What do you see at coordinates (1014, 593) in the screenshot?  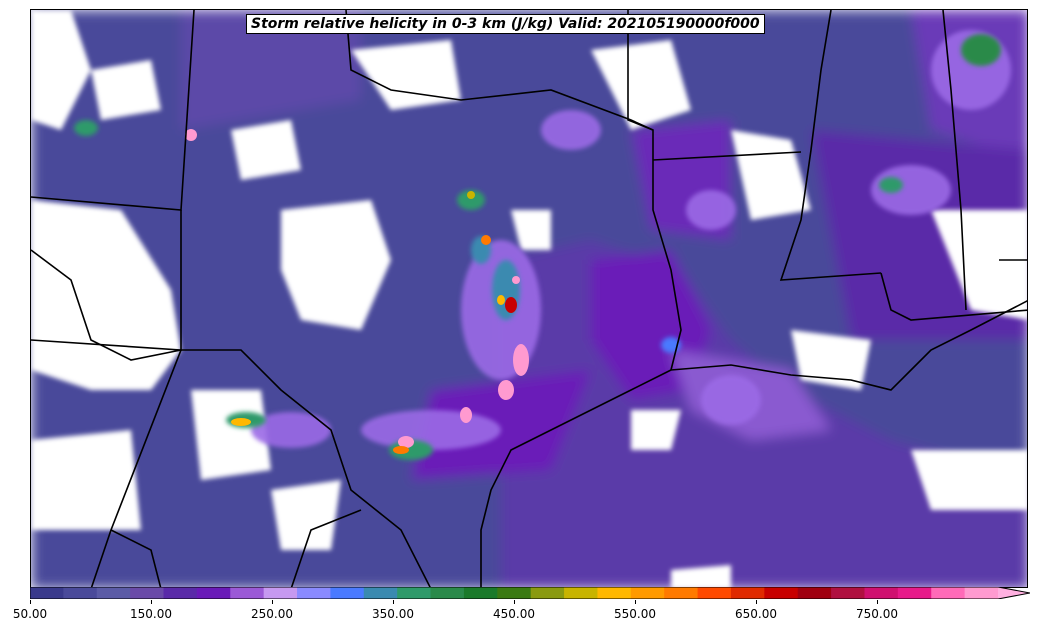 I see `colorbar-extend-arrow` at bounding box center [1014, 593].